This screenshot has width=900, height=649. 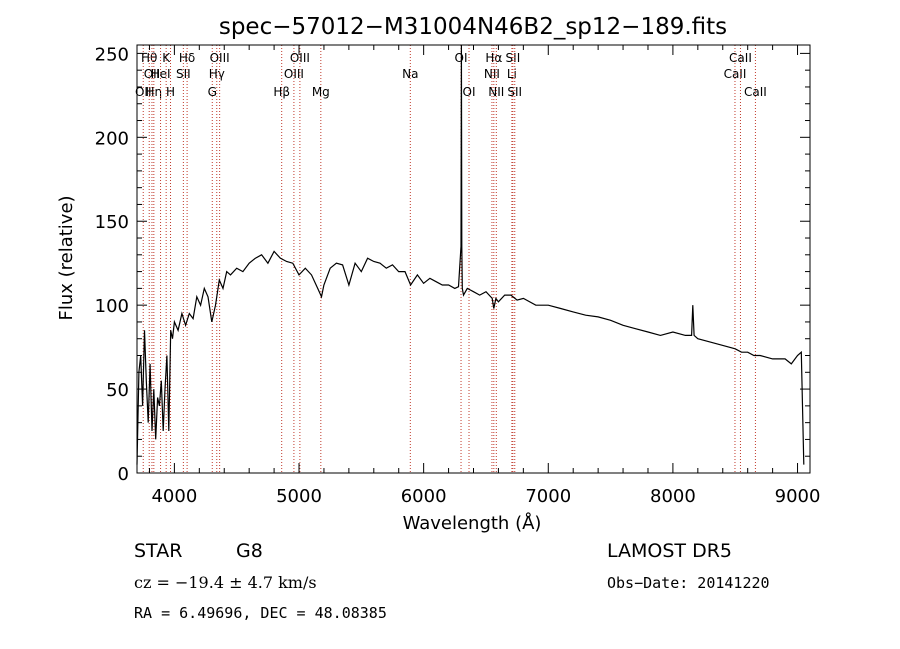 What do you see at coordinates (424, 496) in the screenshot?
I see `x-tick-label: 6000` at bounding box center [424, 496].